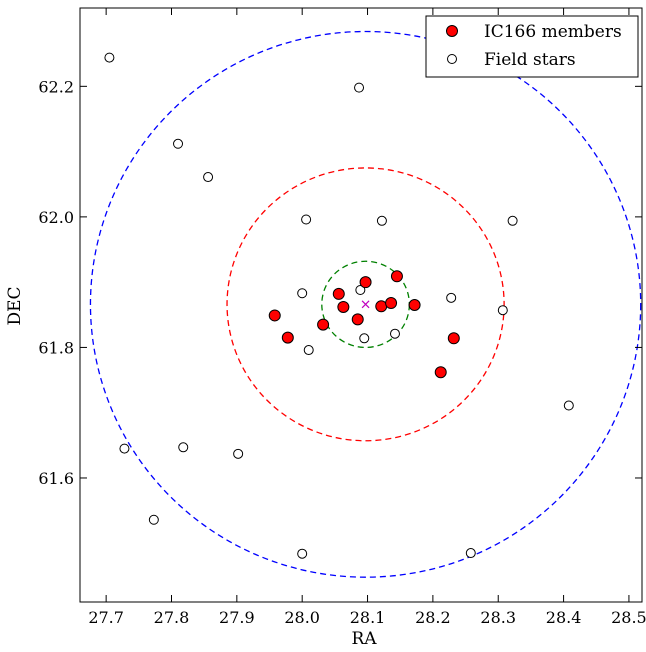 Image resolution: width=646 pixels, height=652 pixels. What do you see at coordinates (172, 617) in the screenshot?
I see `x-tick-label: 27.8` at bounding box center [172, 617].